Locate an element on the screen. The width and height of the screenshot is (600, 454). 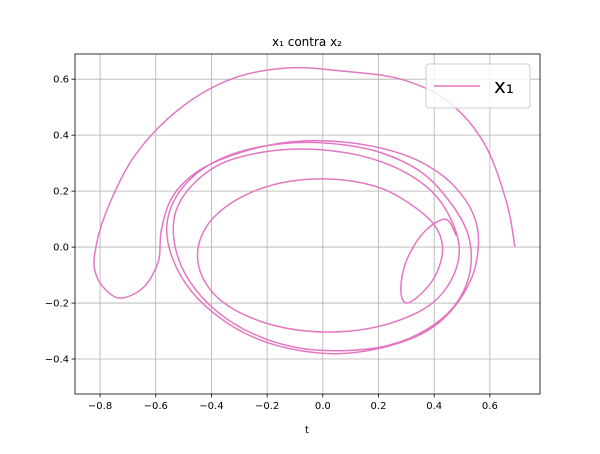
x-tick-label: 0.4 is located at coordinates (434, 406).